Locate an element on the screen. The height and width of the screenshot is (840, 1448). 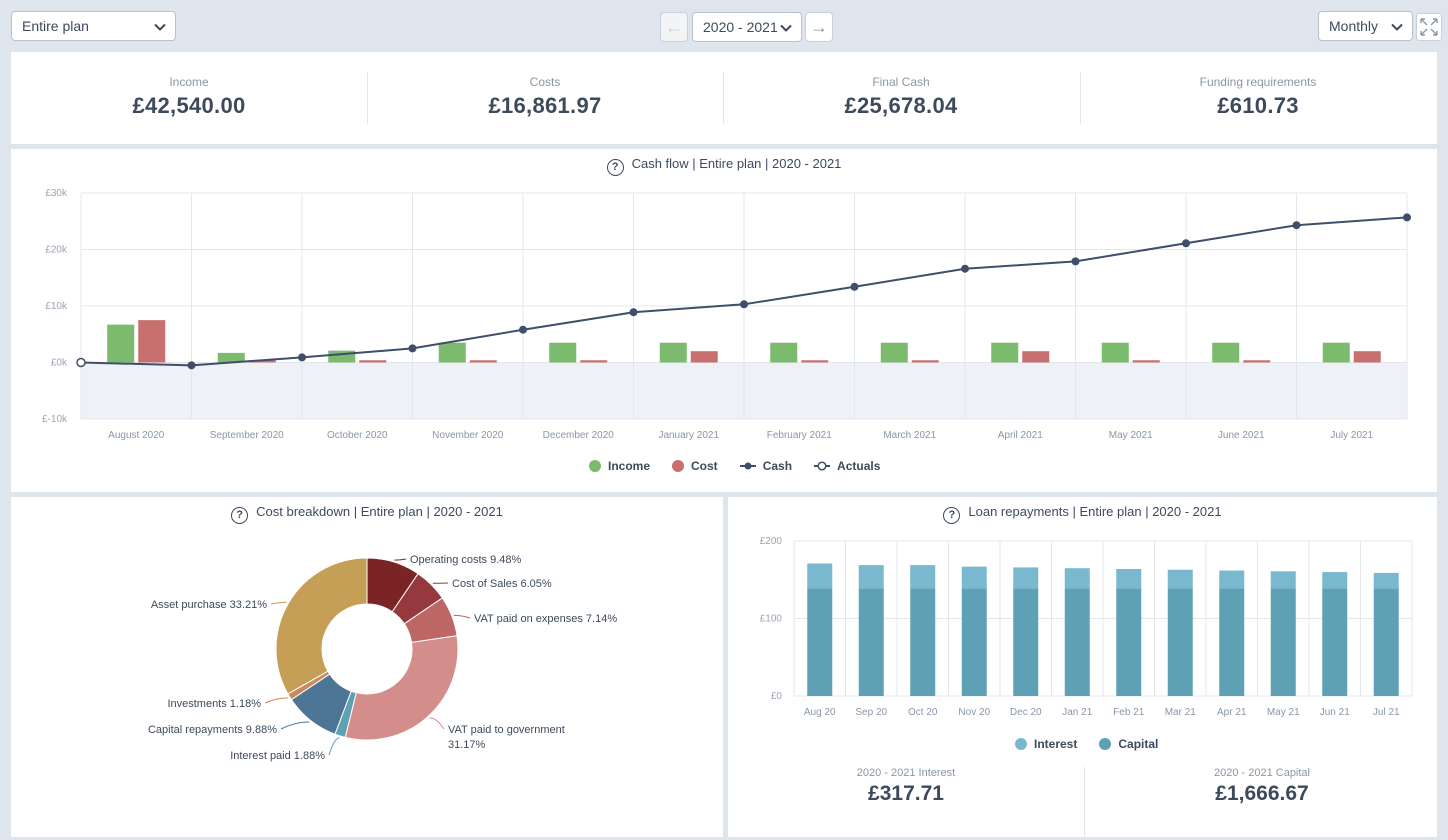
x-tick-label: Oct 20 is located at coordinates (923, 712).